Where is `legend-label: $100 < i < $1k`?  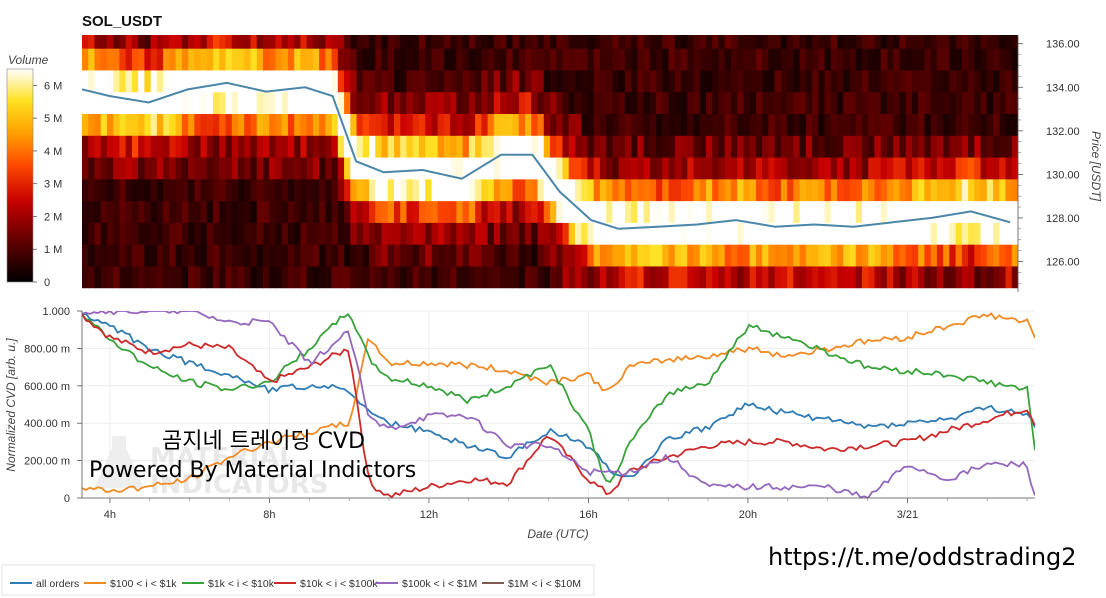
legend-label: $100 < i < $1k is located at coordinates (143, 584).